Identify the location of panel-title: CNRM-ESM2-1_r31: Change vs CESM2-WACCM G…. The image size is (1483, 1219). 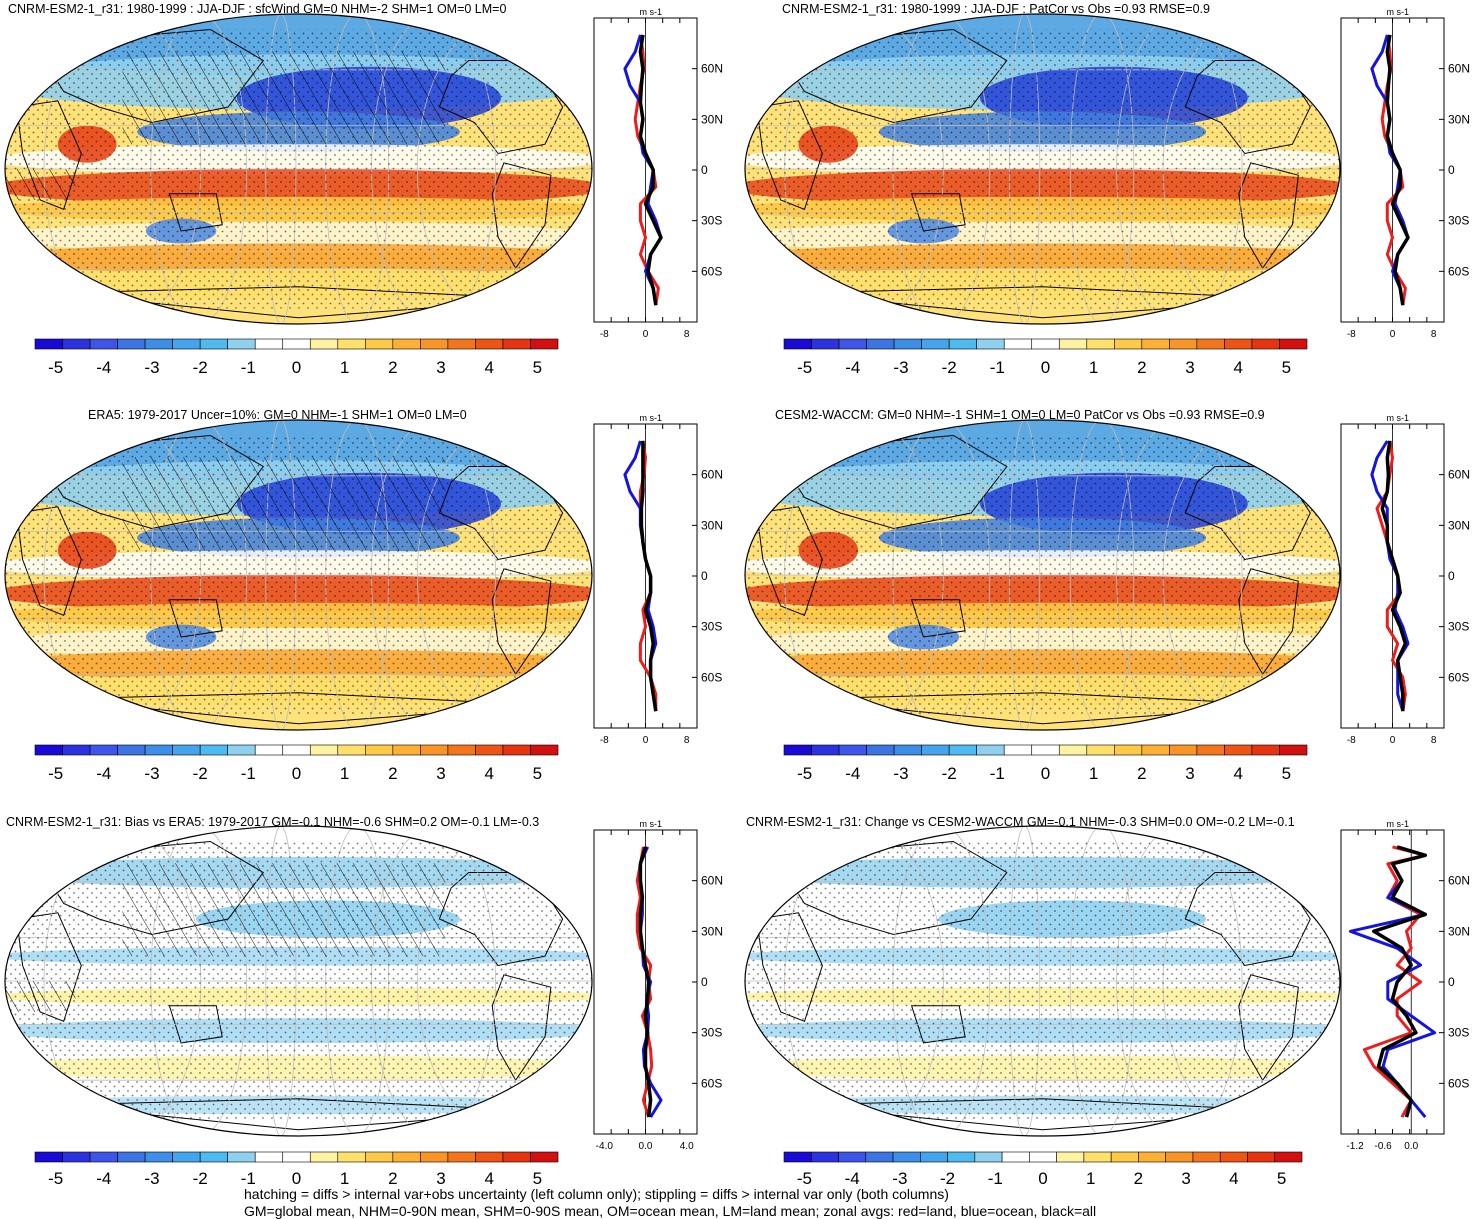
(1020, 822).